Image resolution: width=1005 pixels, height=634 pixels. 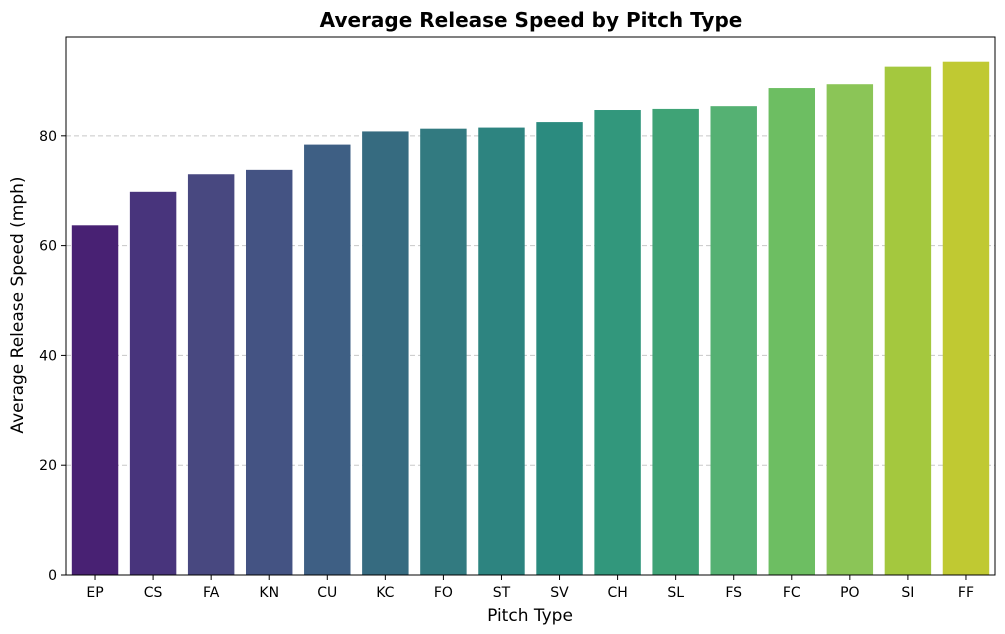 I want to click on bar-ch, so click(x=617, y=342).